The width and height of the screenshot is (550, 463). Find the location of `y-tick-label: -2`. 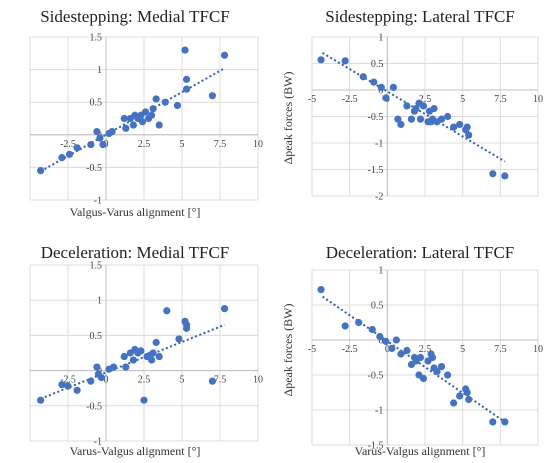

y-tick-label: -2 is located at coordinates (379, 197).